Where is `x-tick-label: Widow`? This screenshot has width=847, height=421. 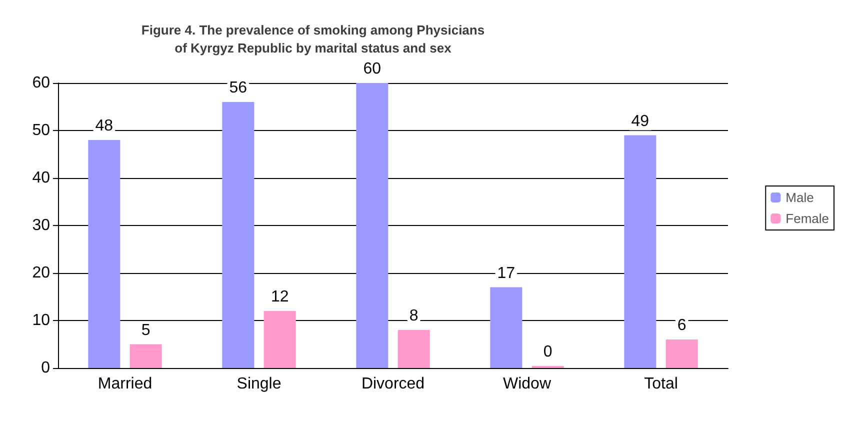 x-tick-label: Widow is located at coordinates (527, 384).